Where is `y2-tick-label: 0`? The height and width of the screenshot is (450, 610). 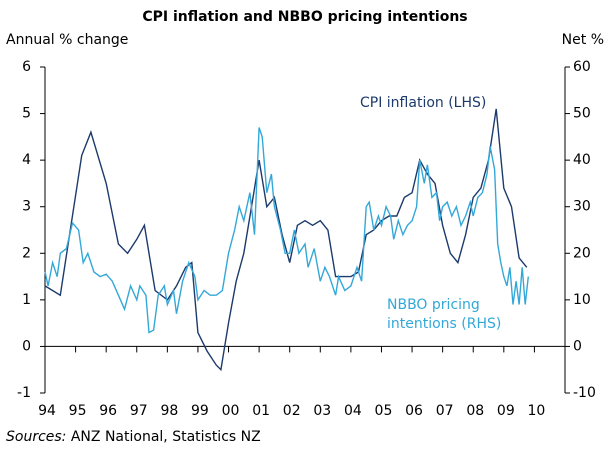 y2-tick-label: 0 is located at coordinates (577, 346).